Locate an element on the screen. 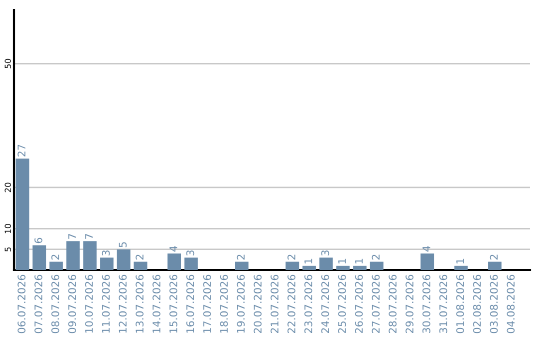 Image resolution: width=540 pixels, height=340 pixels. x-tick-label: 11.07.2026 is located at coordinates (106, 303).